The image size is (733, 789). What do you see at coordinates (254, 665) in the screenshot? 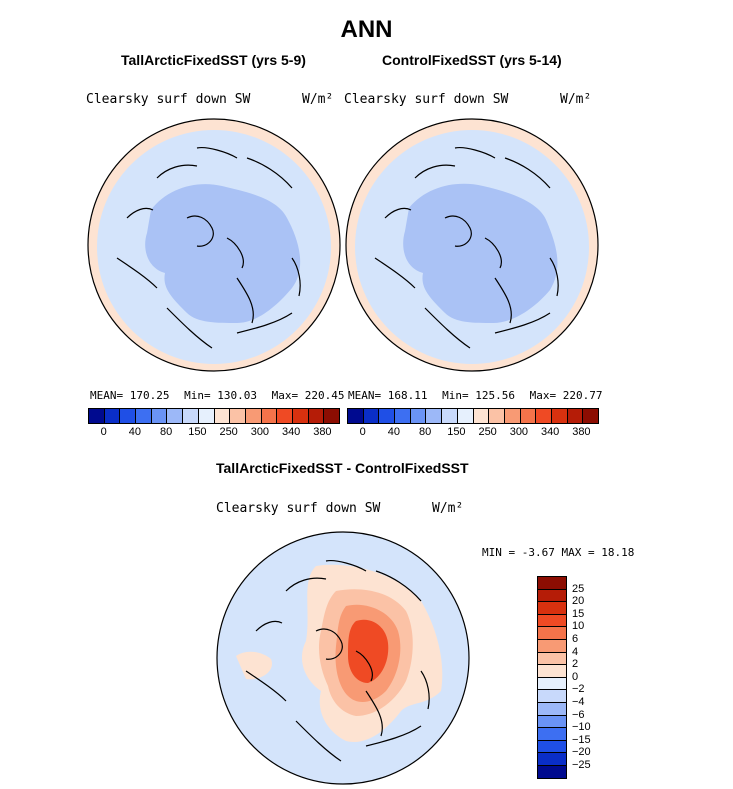
I see `diff-peach-west` at bounding box center [254, 665].